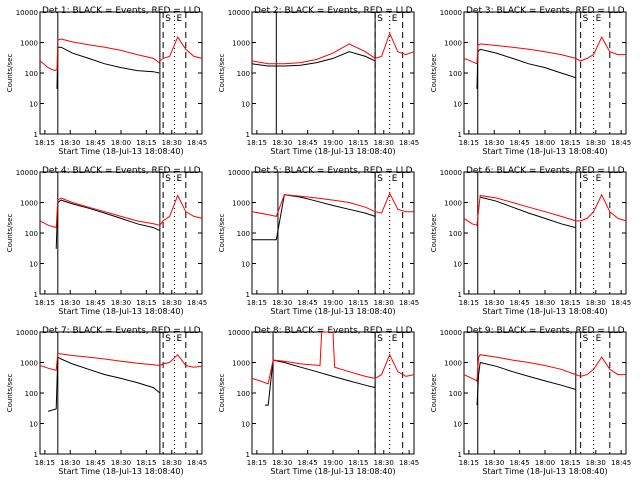 This screenshot has height=480, width=640. I want to click on panel-title: Det 6: BLACK = Events, RED = LLD, so click(545, 171).